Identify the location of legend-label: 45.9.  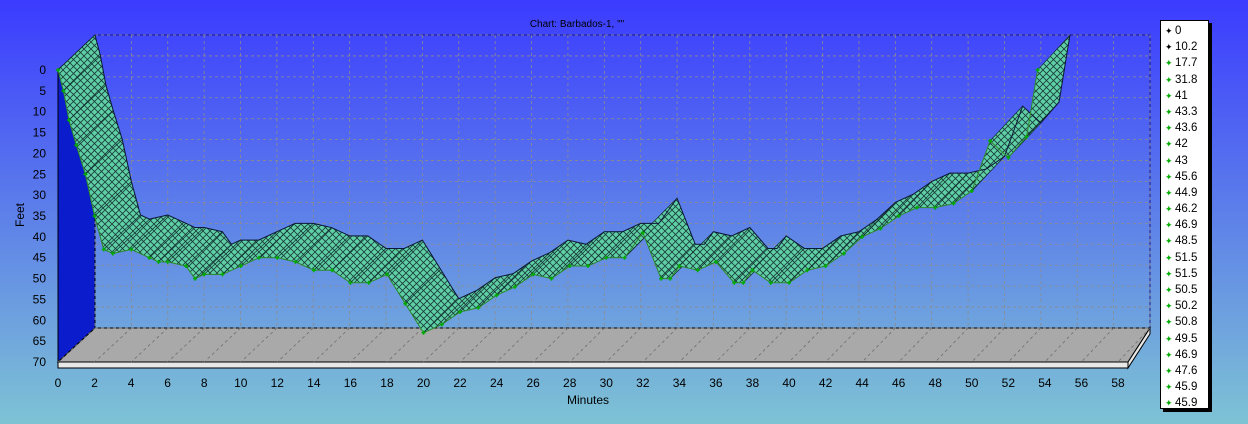
(1186, 403).